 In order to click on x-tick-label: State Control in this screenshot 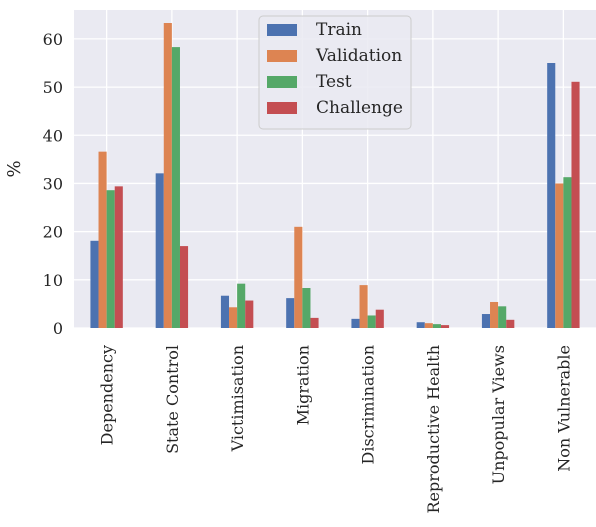, I will do `click(172, 399)`.